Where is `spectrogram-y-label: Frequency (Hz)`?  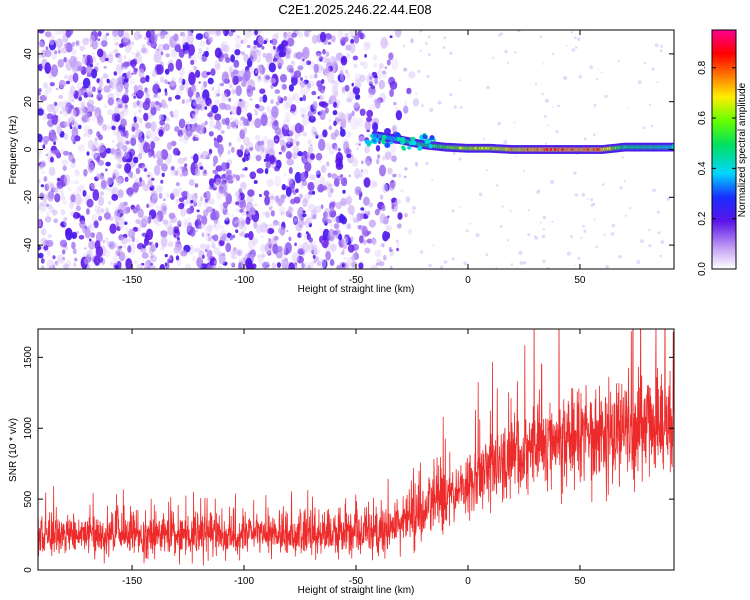 spectrogram-y-label: Frequency (Hz) is located at coordinates (13, 150).